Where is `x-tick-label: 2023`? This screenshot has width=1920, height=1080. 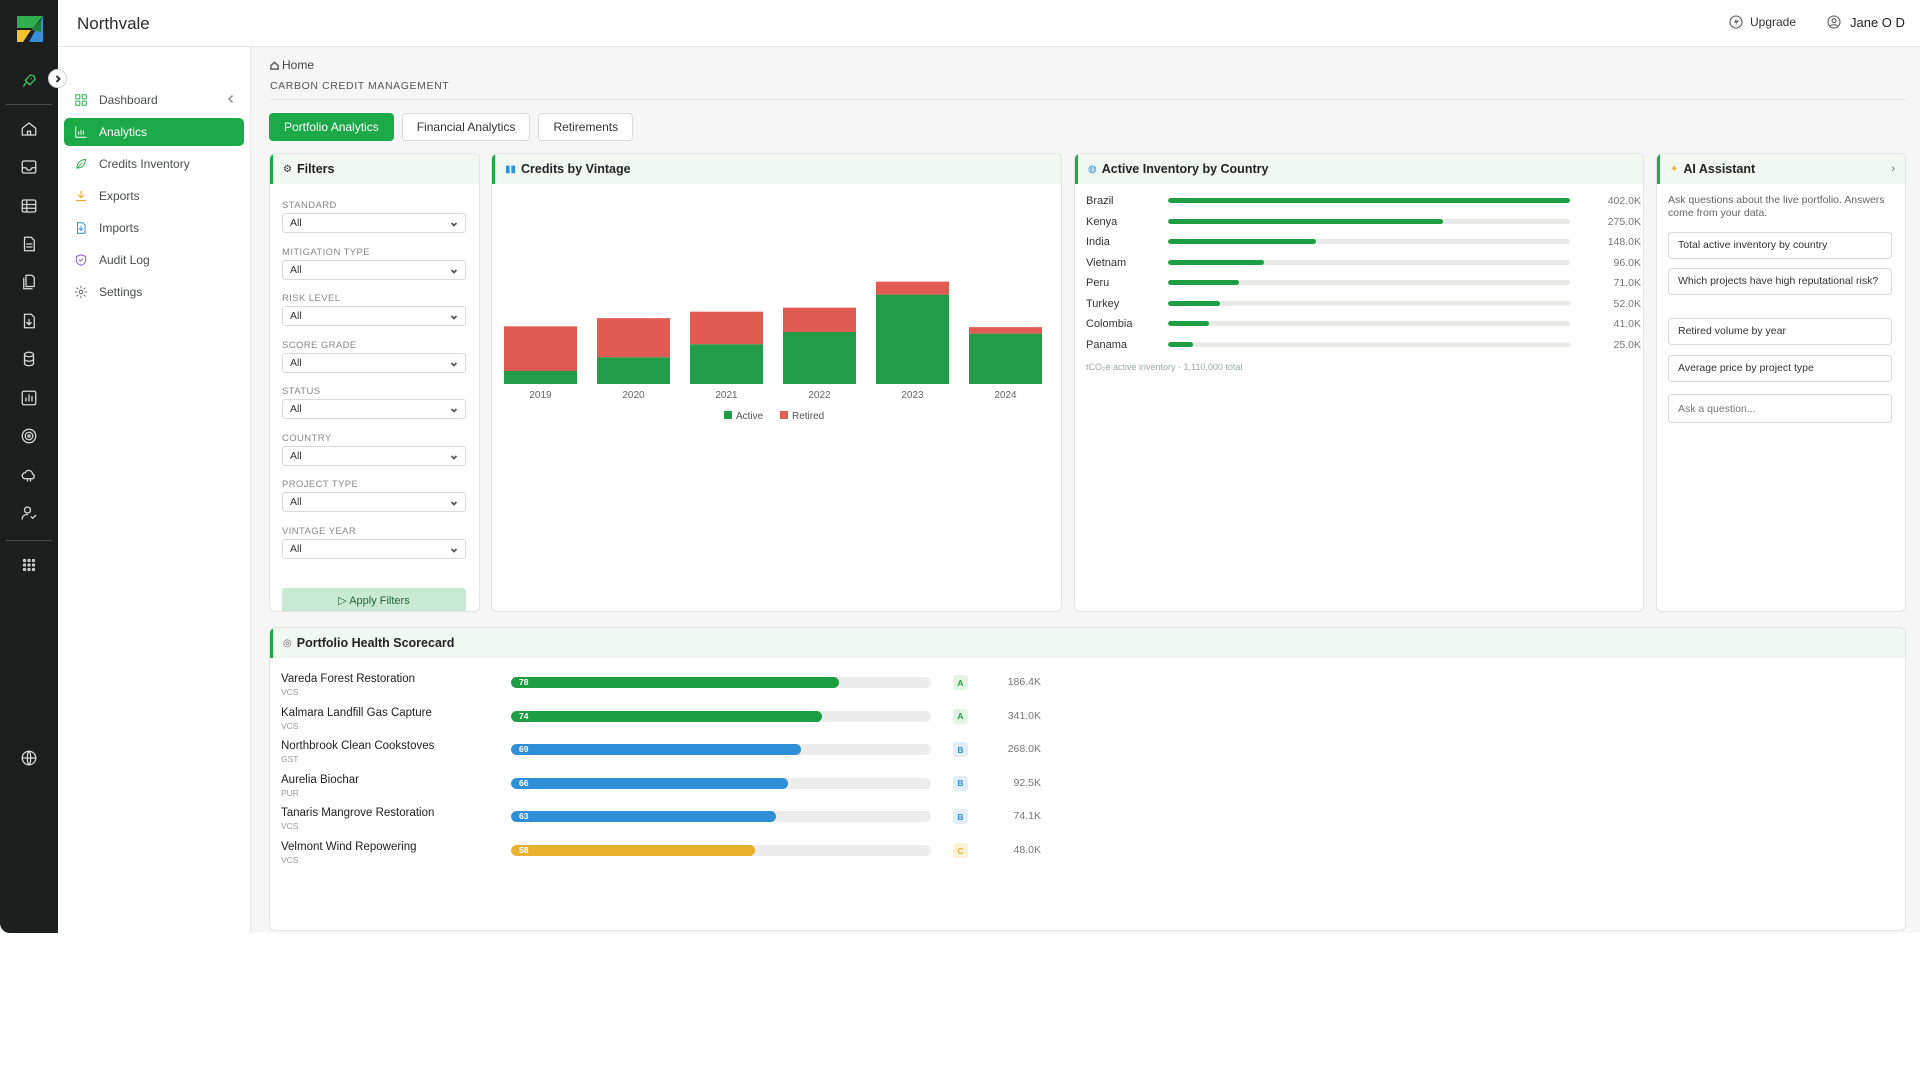 x-tick-label: 2023 is located at coordinates (912, 395).